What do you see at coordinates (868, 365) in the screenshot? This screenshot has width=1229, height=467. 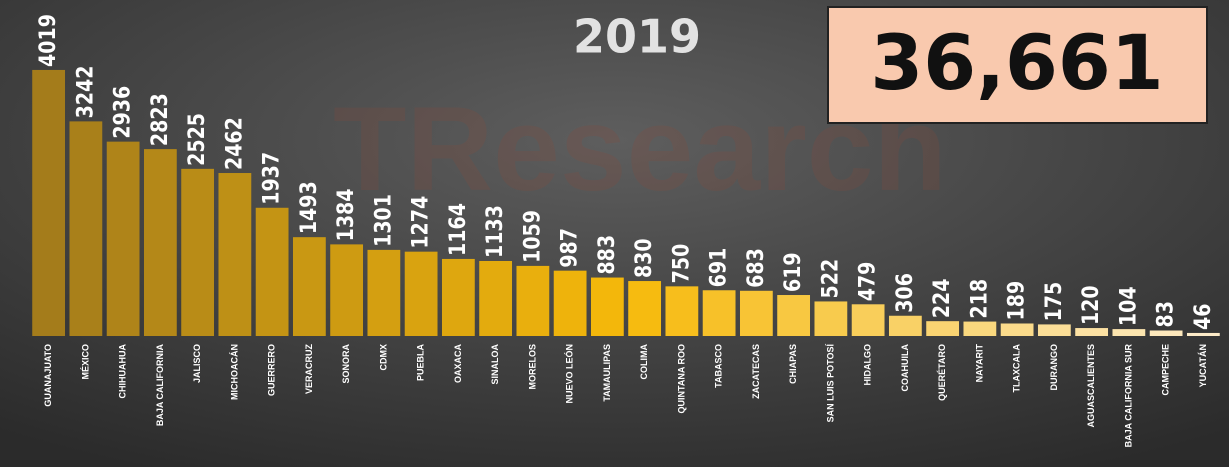 I see `x-tick-label: HIDALGO` at bounding box center [868, 365].